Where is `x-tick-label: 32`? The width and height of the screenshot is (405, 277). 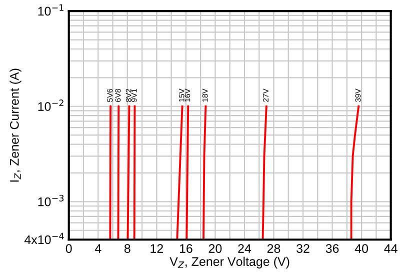
x-tick-label: 32 is located at coordinates (303, 248).